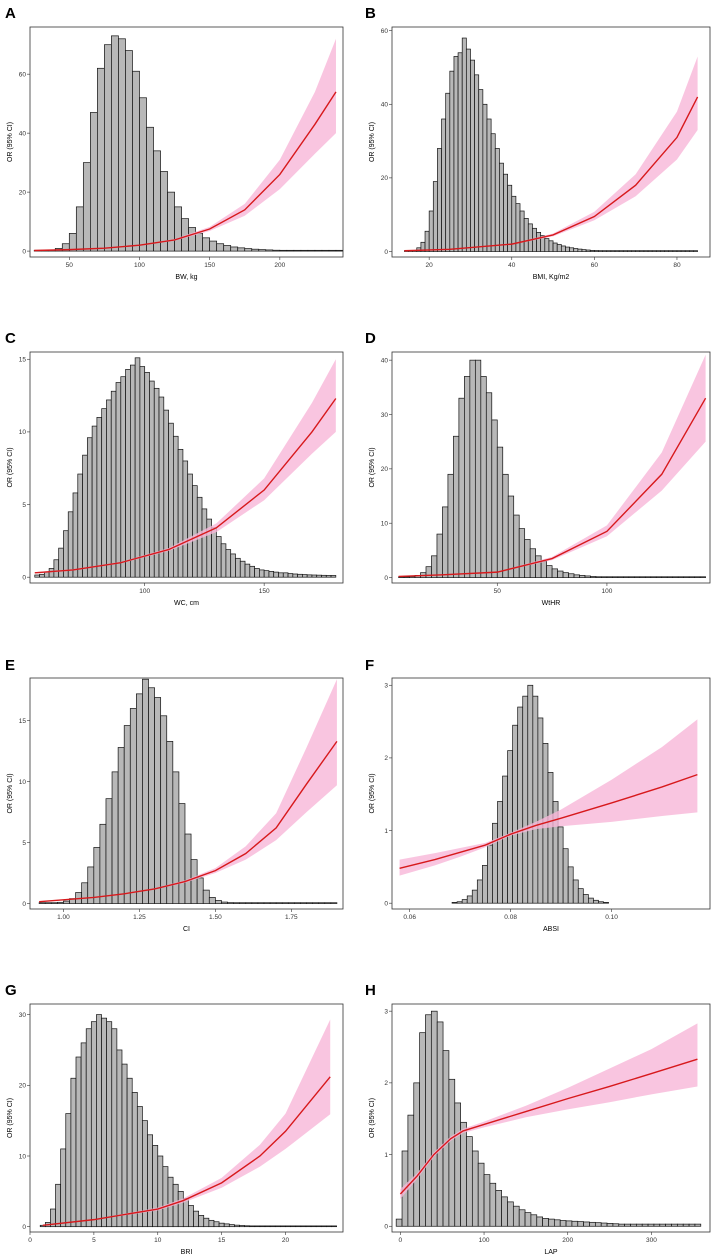 The width and height of the screenshot is (727, 1257). I want to click on y-axis-label: OR (95% CI), so click(10, 142).